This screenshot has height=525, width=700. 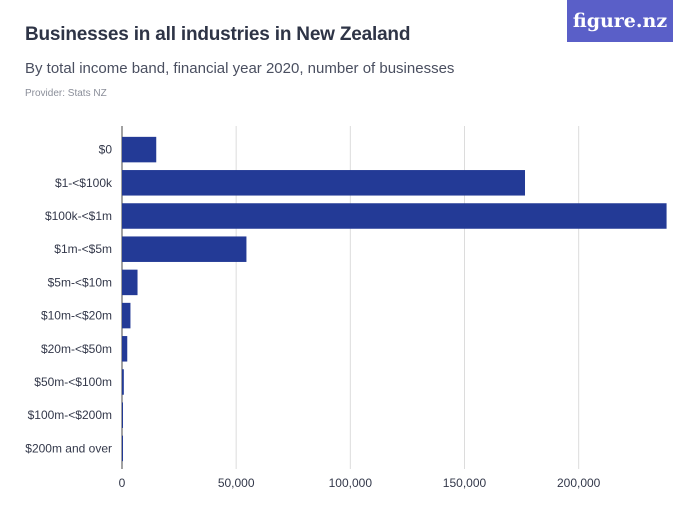 What do you see at coordinates (66, 93) in the screenshot?
I see `data-provider: Provider: Stats NZ` at bounding box center [66, 93].